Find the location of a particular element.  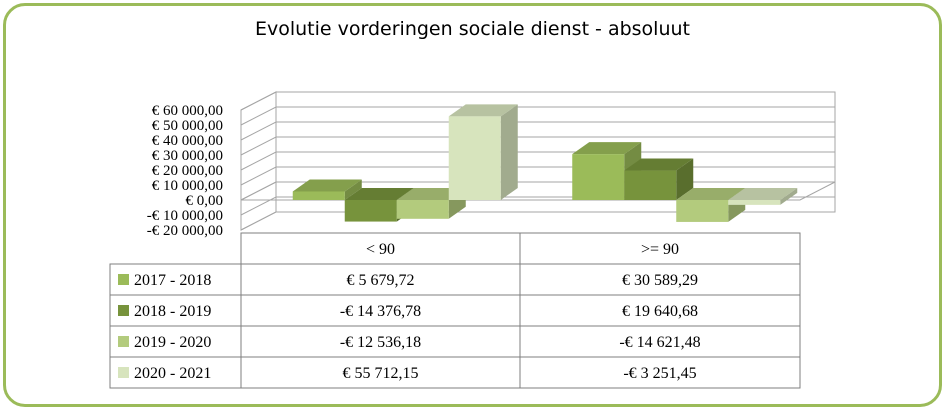

table-row is located at coordinates (455, 372).